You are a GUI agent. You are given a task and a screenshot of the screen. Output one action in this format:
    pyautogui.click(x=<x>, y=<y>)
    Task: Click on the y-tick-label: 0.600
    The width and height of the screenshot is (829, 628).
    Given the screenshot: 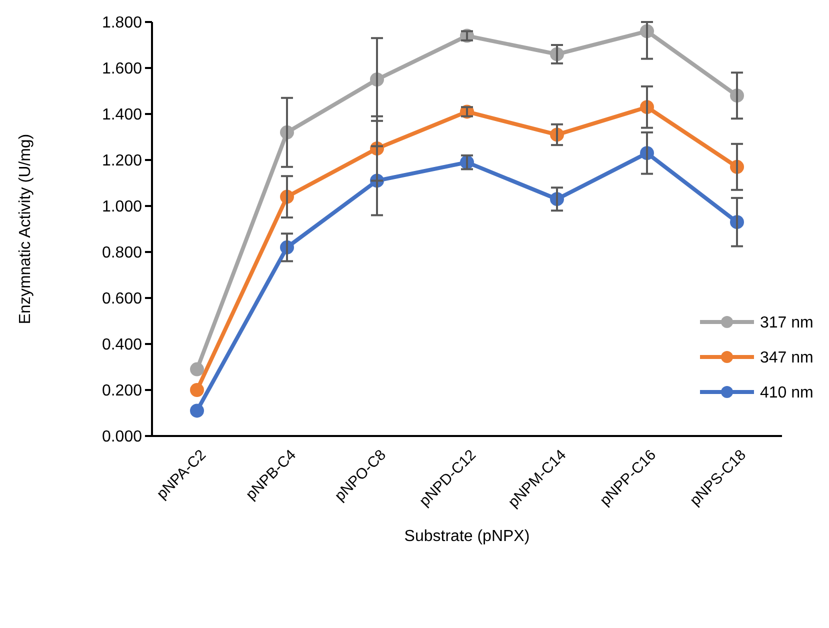 What is the action you would take?
    pyautogui.click(x=122, y=299)
    